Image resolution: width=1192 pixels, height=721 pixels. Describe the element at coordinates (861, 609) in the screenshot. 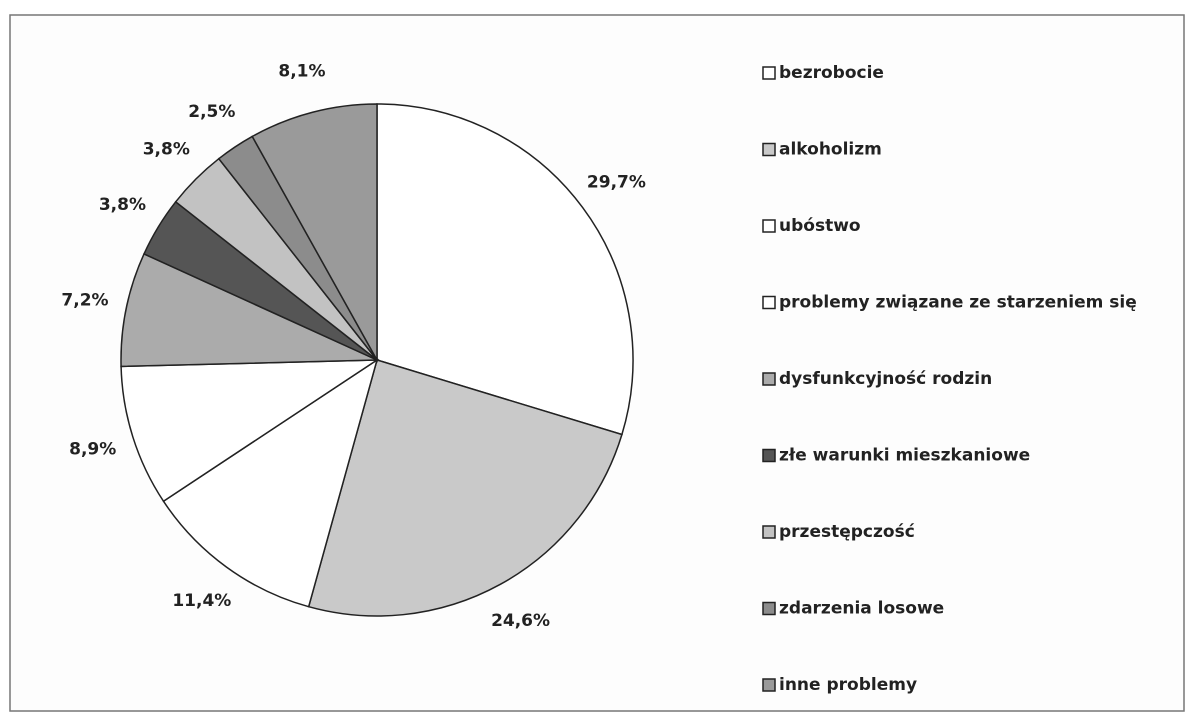

I see `legend-label: zdarzenia losowe` at that location.